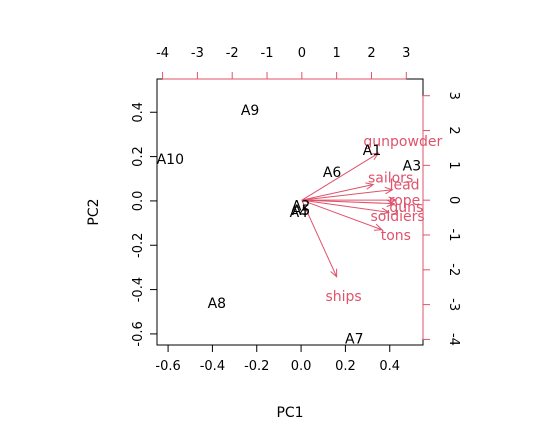 The image size is (545, 447). What do you see at coordinates (302, 53) in the screenshot?
I see `top-tick-label: 0` at bounding box center [302, 53].